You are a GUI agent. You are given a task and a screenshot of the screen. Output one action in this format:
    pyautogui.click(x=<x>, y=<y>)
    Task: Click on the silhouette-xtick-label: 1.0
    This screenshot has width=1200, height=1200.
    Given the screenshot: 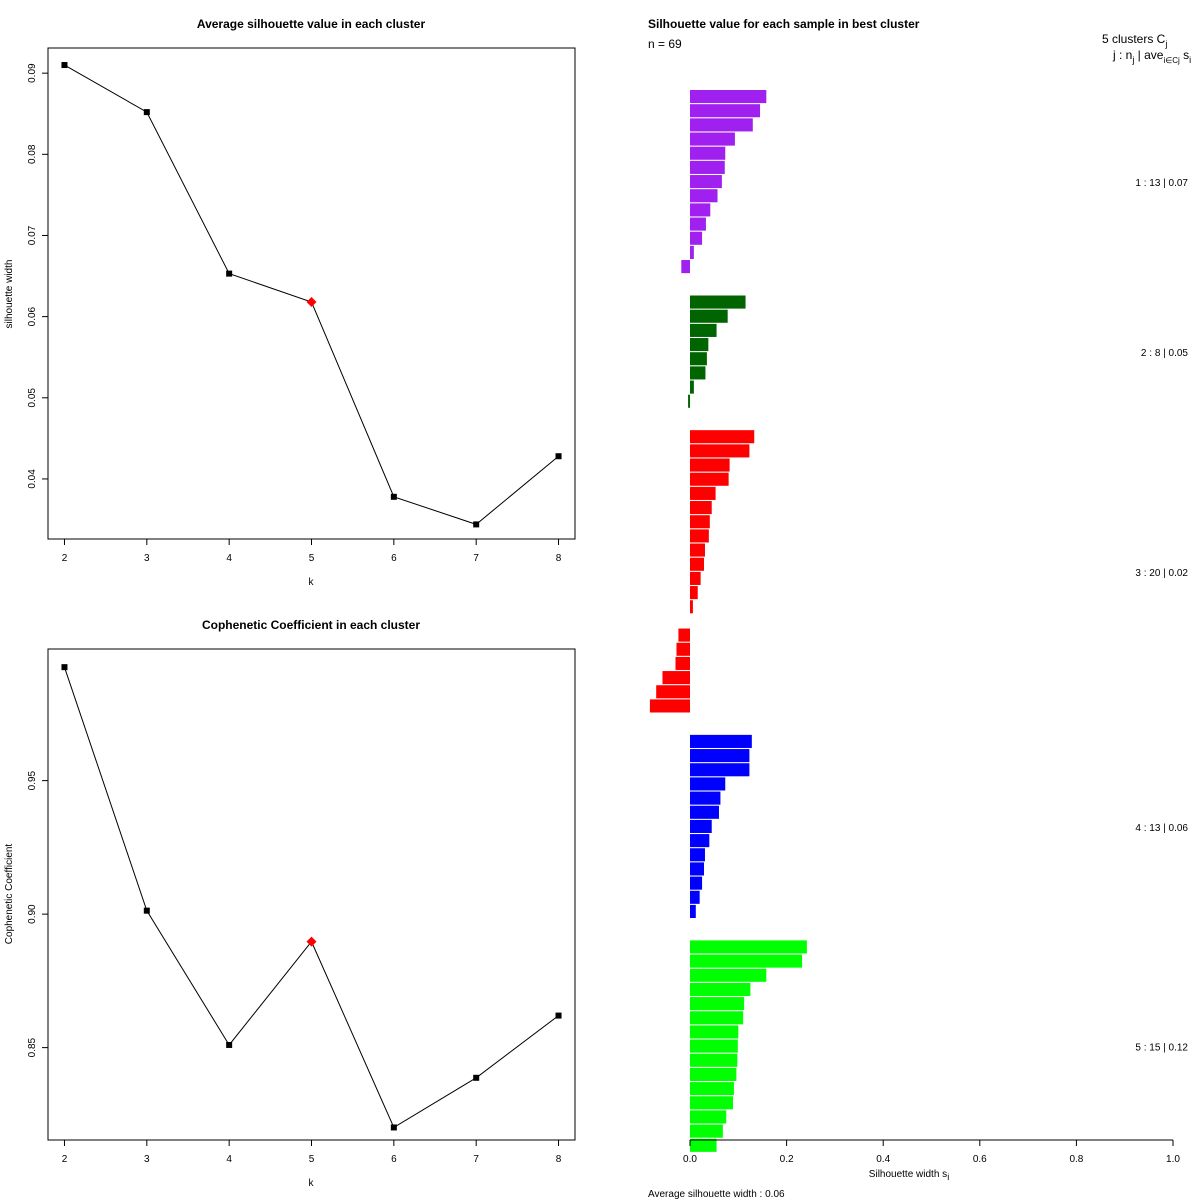 What is the action you would take?
    pyautogui.click(x=1173, y=1159)
    